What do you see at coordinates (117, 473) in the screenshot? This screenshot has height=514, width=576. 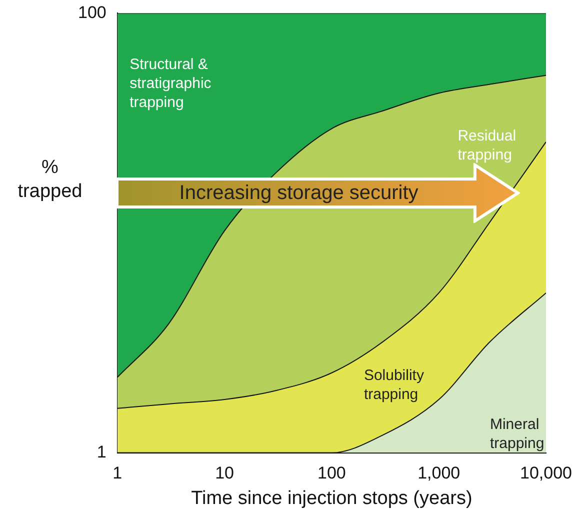 I see `x-tick-label: 1` at bounding box center [117, 473].